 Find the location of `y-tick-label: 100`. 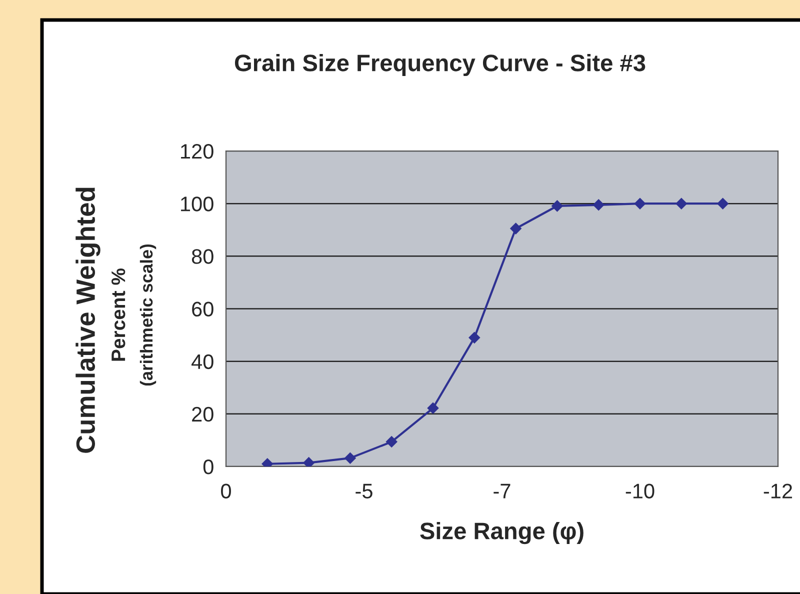

y-tick-label: 100 is located at coordinates (197, 204).